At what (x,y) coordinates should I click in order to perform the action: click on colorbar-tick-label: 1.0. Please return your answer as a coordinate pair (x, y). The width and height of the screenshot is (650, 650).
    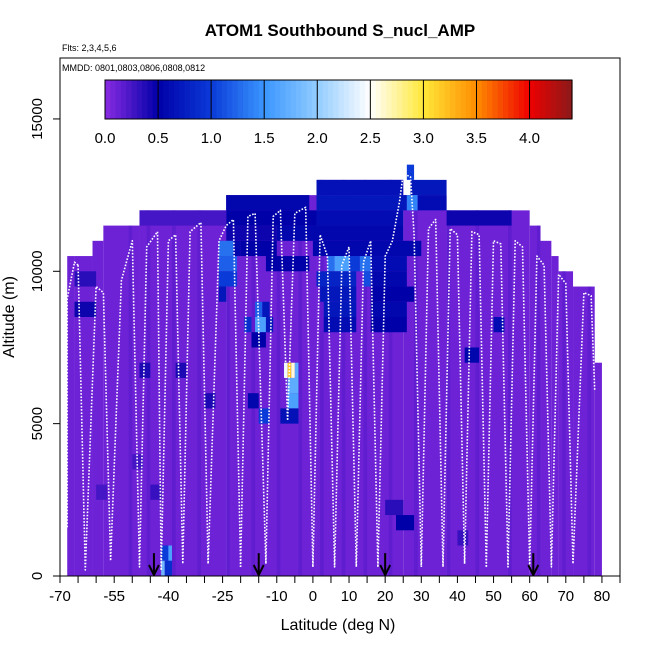
    Looking at the image, I should click on (211, 138).